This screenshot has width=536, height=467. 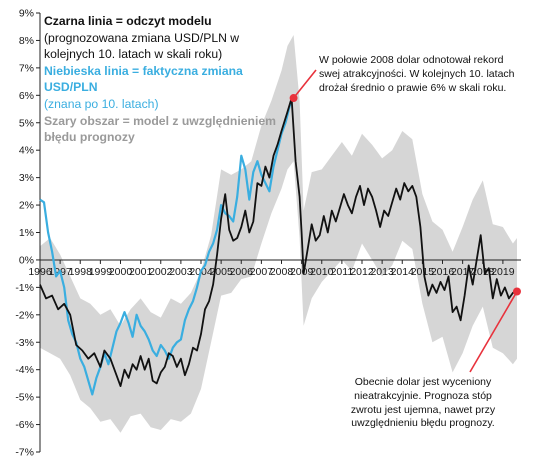 I want to click on y-tick-label: -1%, so click(x=24, y=288).